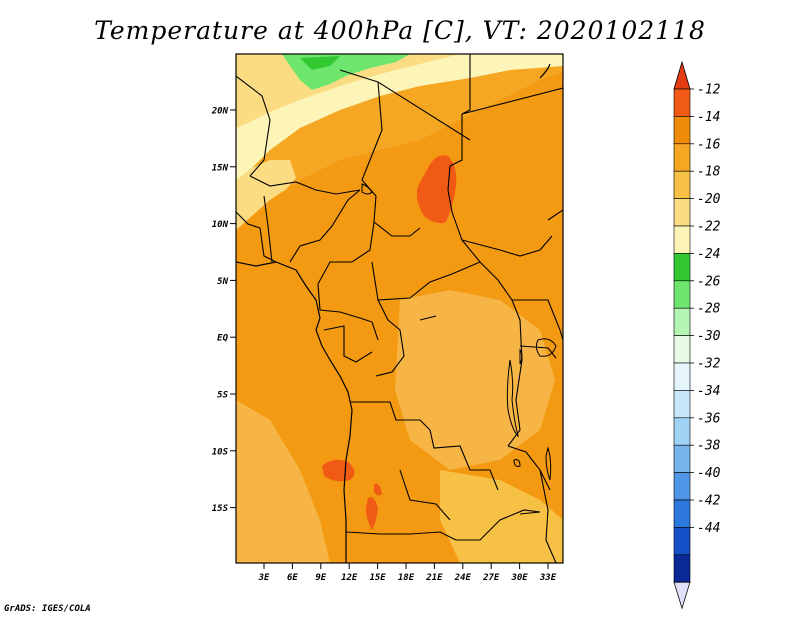 The image size is (800, 618). Describe the element at coordinates (434, 578) in the screenshot. I see `lon-tick-label: 21E` at that location.